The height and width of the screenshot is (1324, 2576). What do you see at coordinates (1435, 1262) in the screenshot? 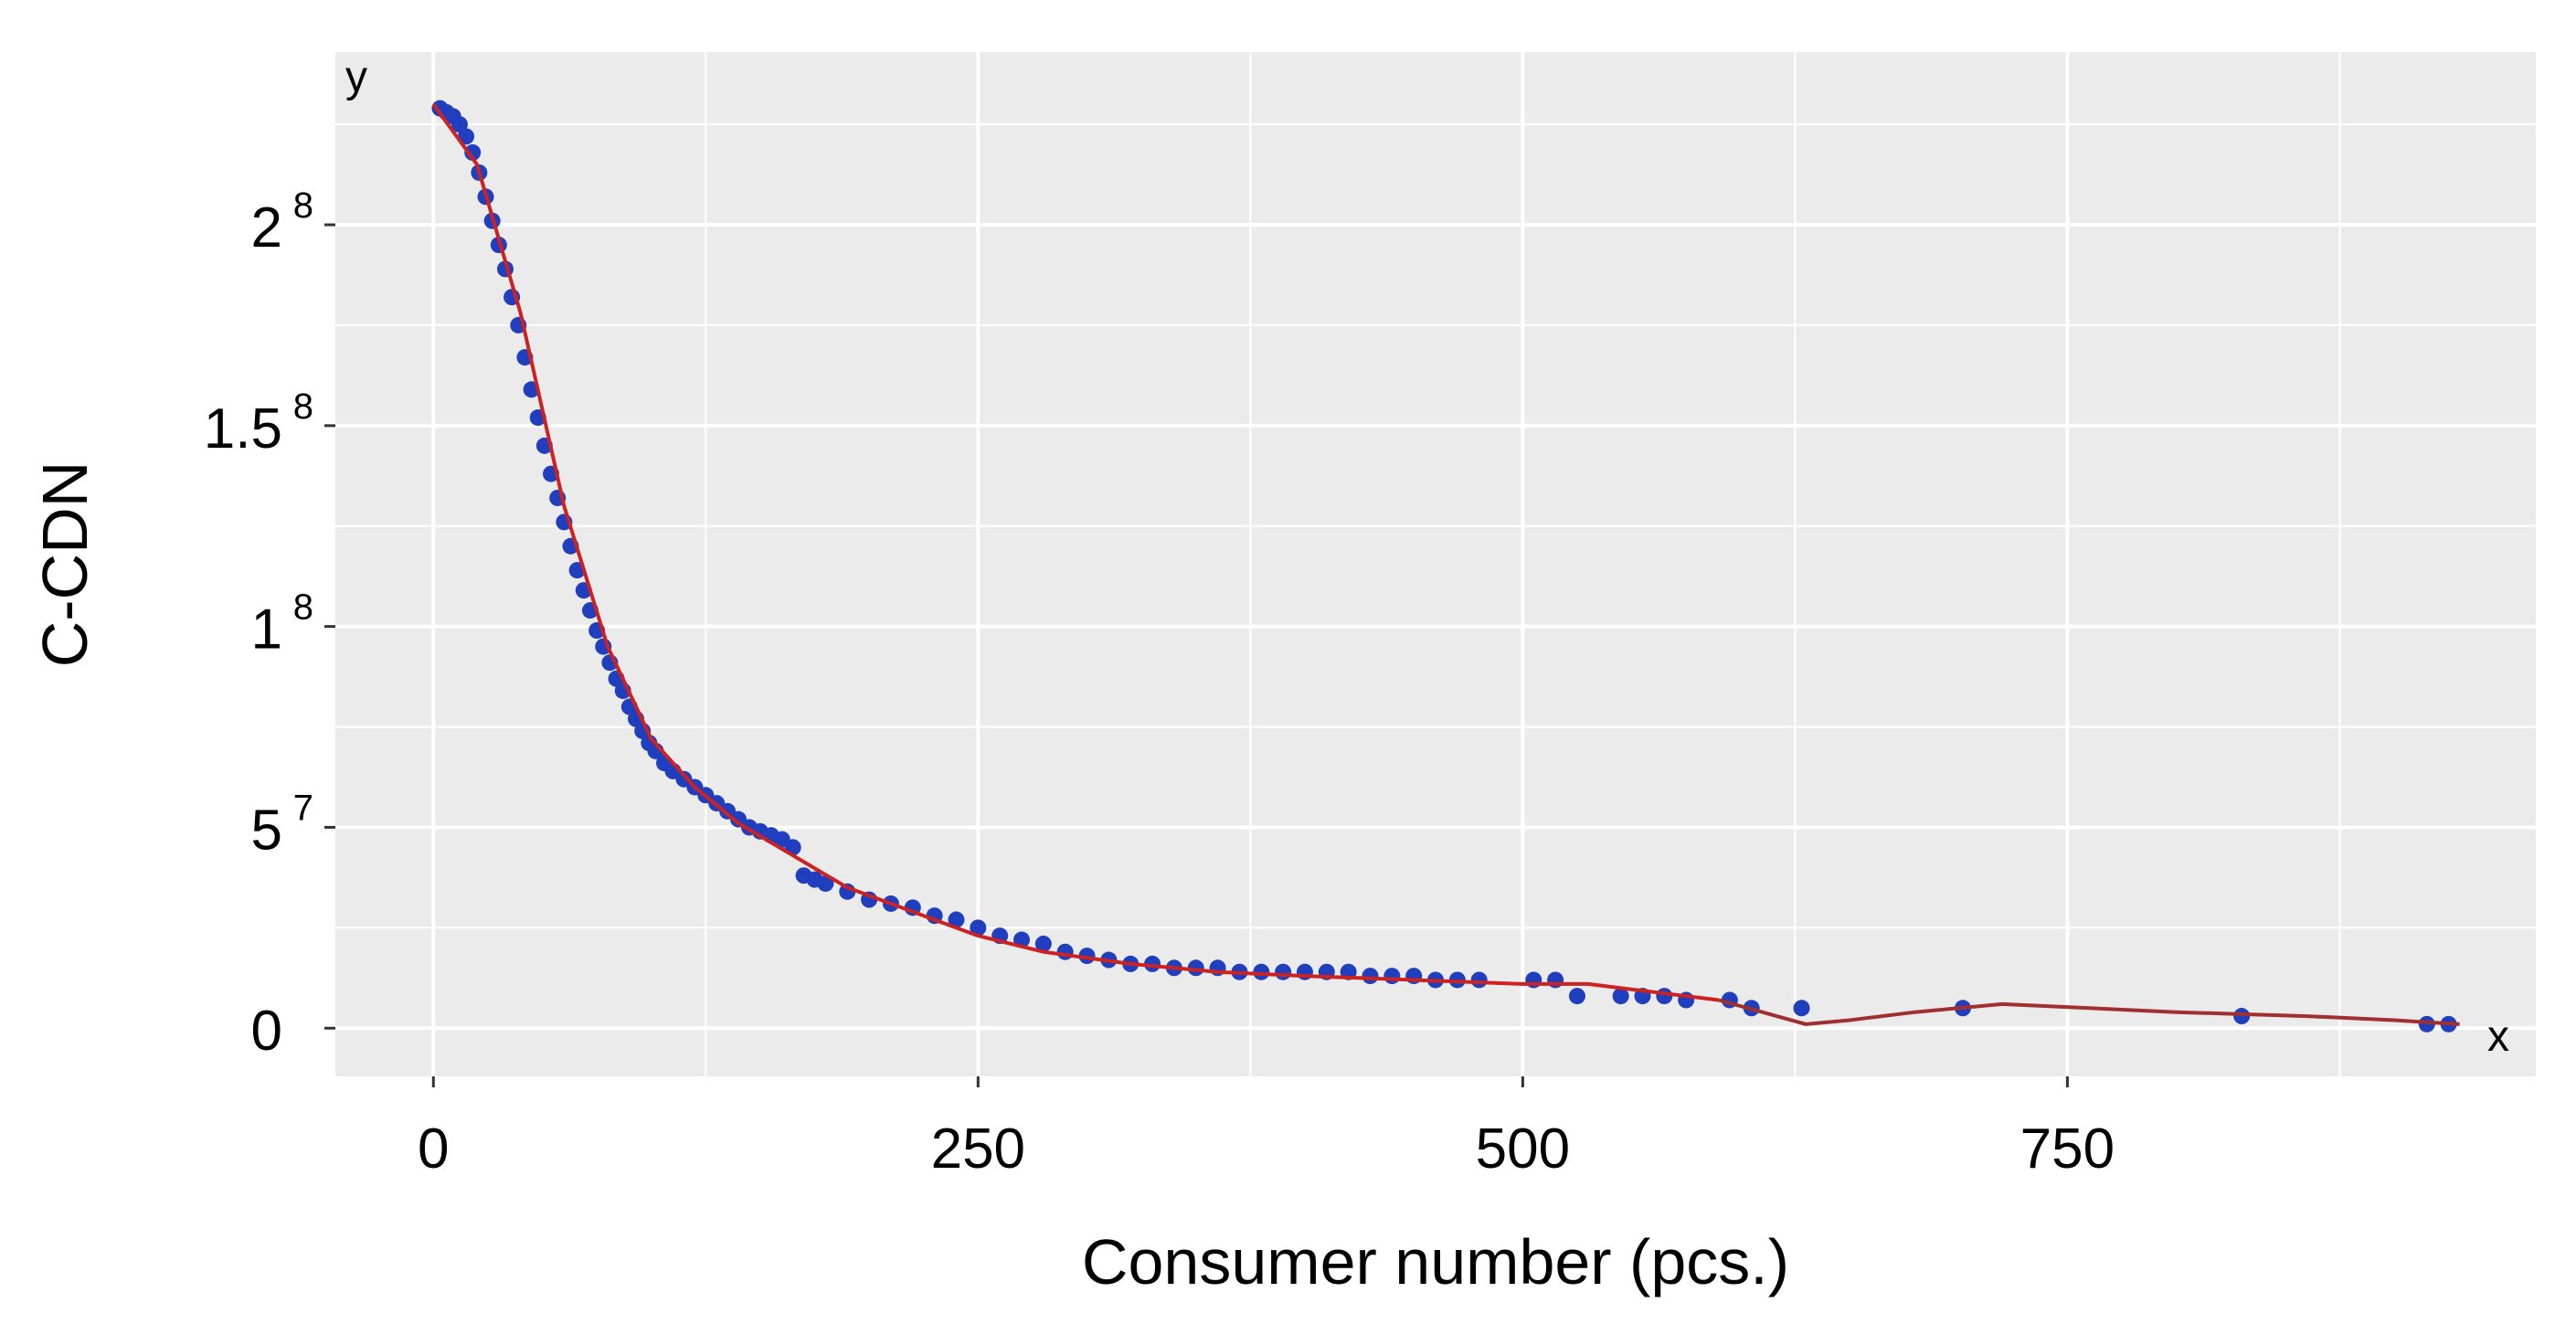
I see `x-axis-title: Consumer number (pcs.)` at bounding box center [1435, 1262].